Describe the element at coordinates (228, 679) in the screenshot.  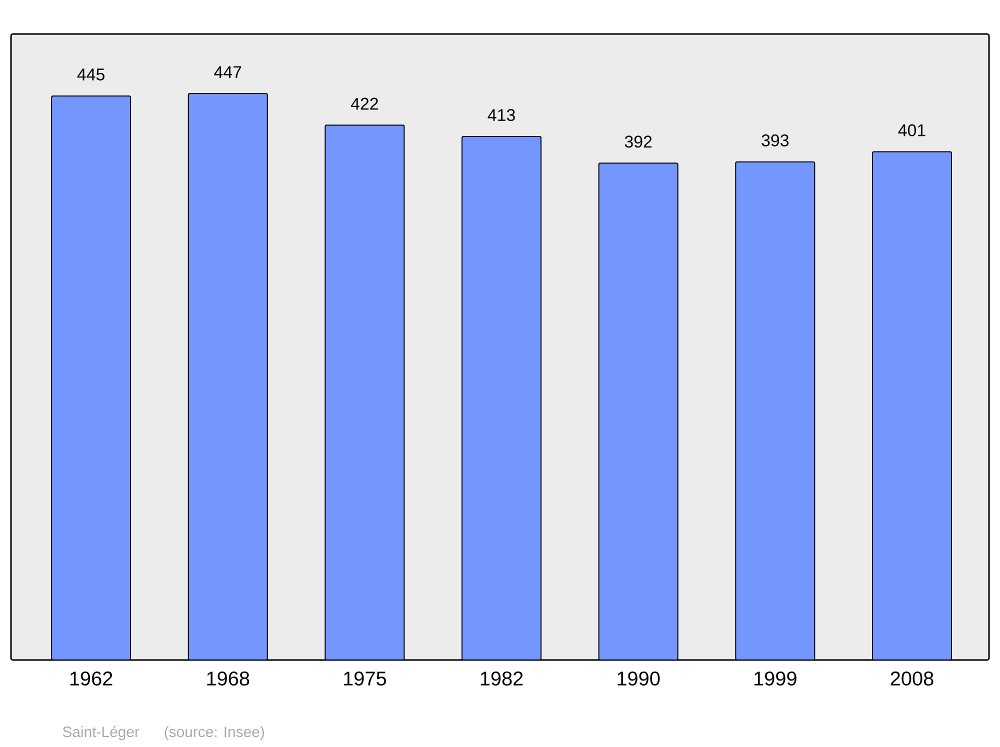
I see `x-tick-label: 1968` at that location.